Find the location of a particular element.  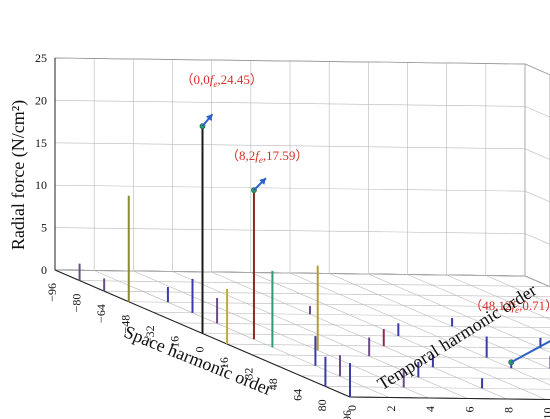

x-tick-label: −48 is located at coordinates (126, 324).